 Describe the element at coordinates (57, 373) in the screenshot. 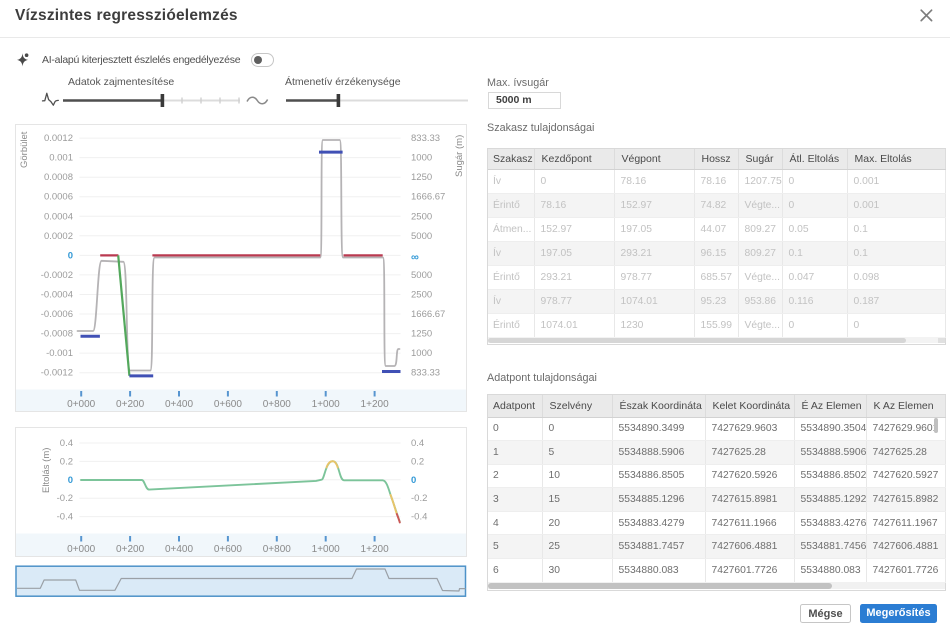

I see `svg-text: -0.0012` at that location.